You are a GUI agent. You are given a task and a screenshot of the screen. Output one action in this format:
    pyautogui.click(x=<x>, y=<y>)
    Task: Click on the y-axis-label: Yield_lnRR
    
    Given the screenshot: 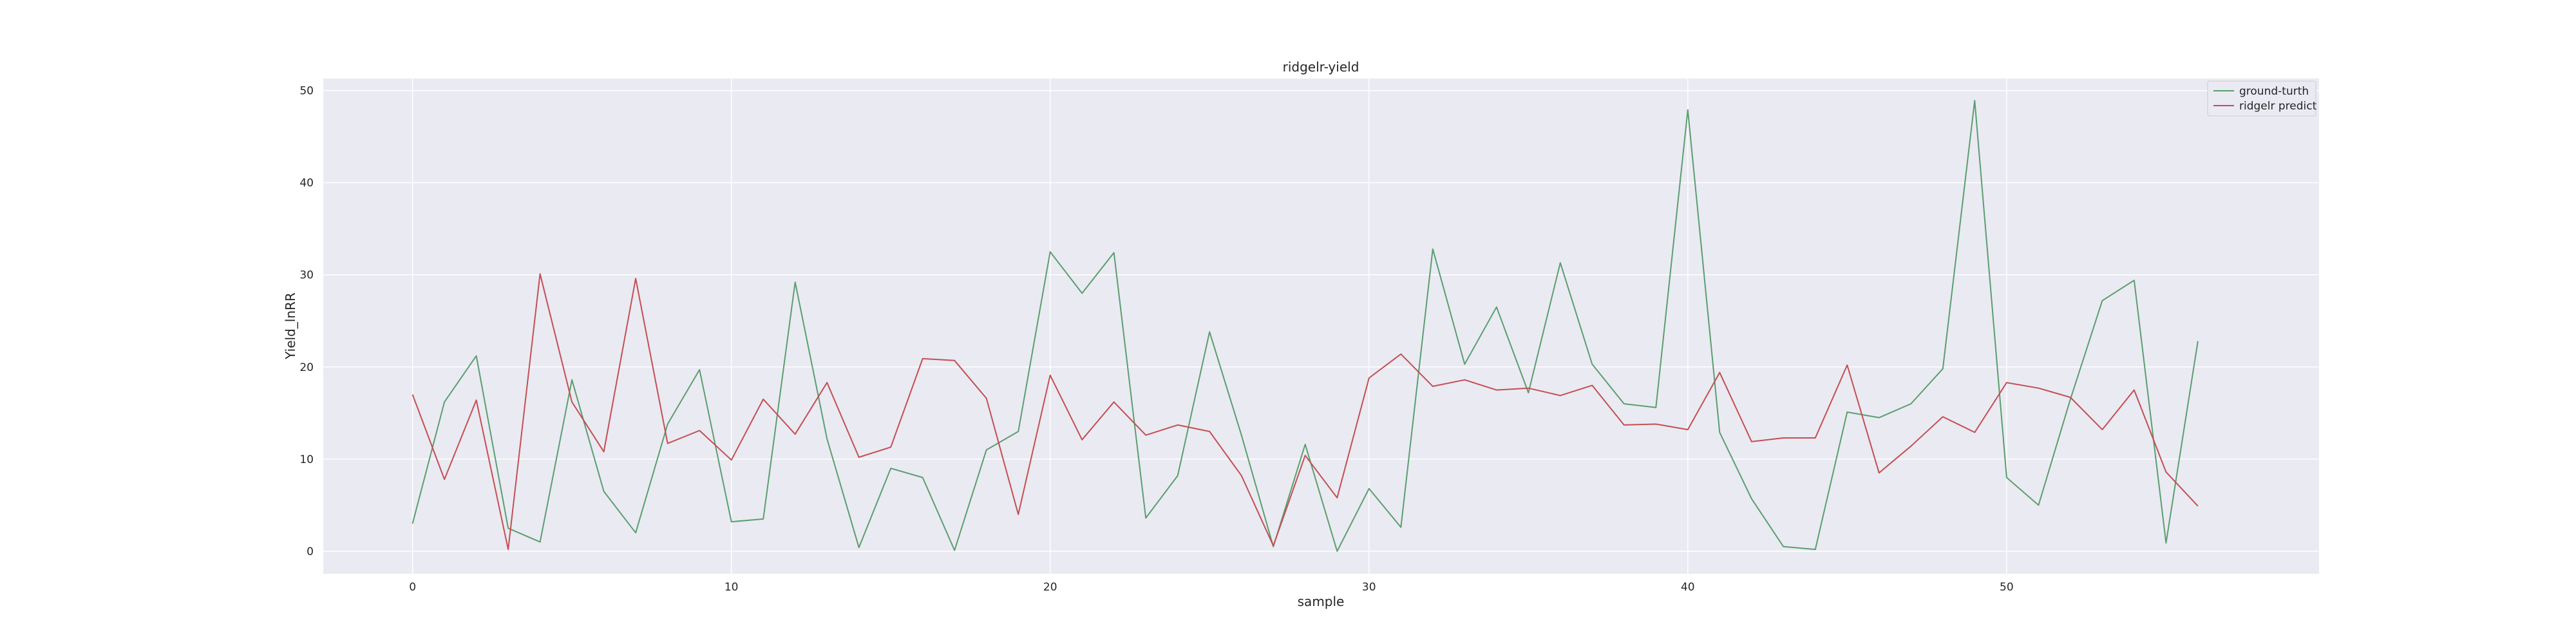 What is the action you would take?
    pyautogui.click(x=290, y=326)
    